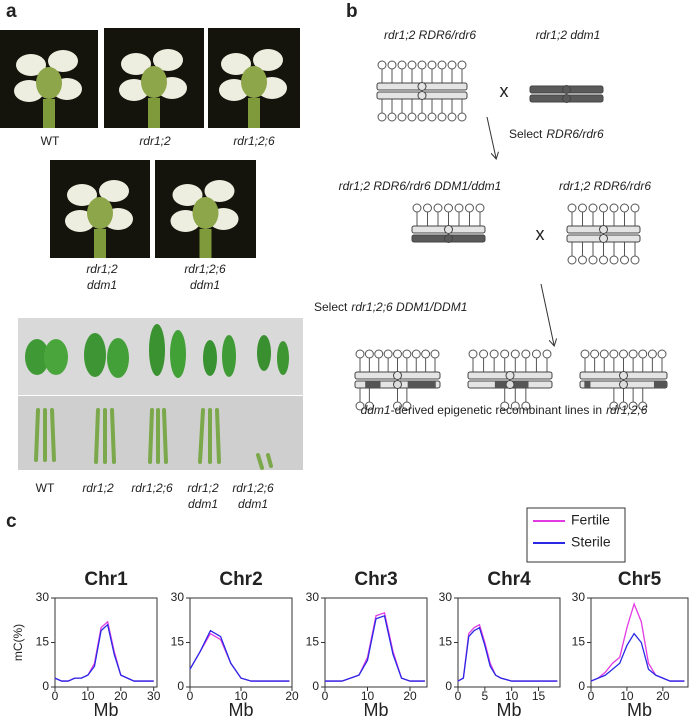 The width and height of the screenshot is (692, 725). I want to click on legend-label: Sterile, so click(591, 542).